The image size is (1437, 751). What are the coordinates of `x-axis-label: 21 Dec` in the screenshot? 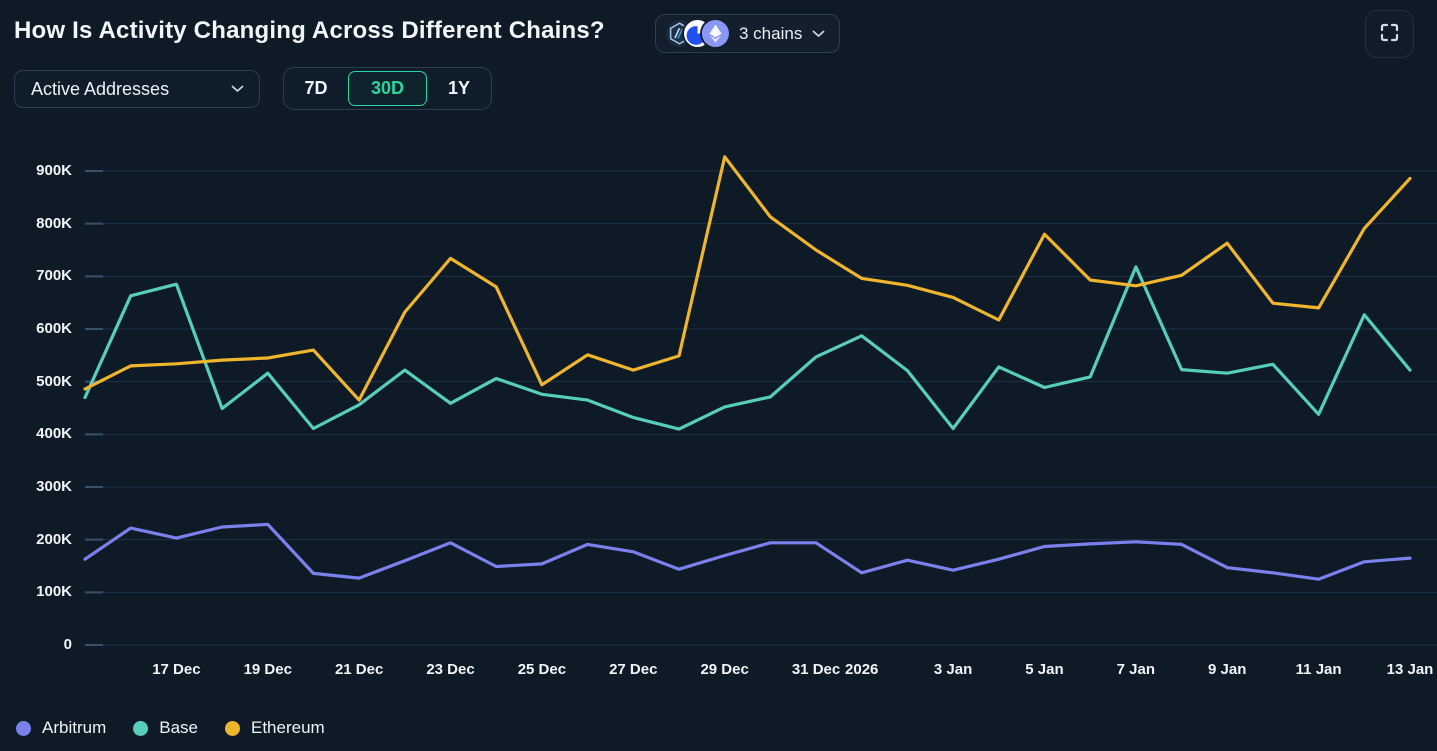 It's located at (359, 669).